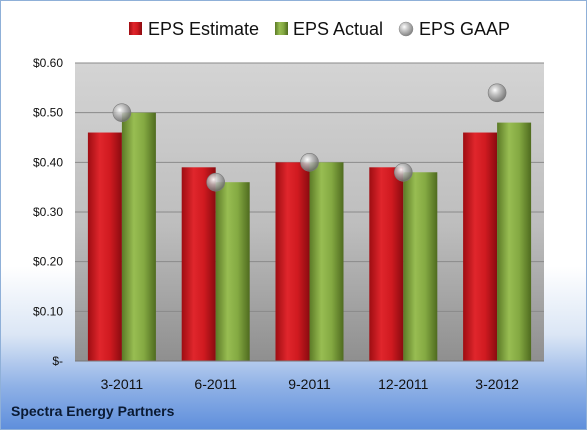 This screenshot has width=587, height=430. I want to click on y-tick-label: $0.60, so click(48, 63).